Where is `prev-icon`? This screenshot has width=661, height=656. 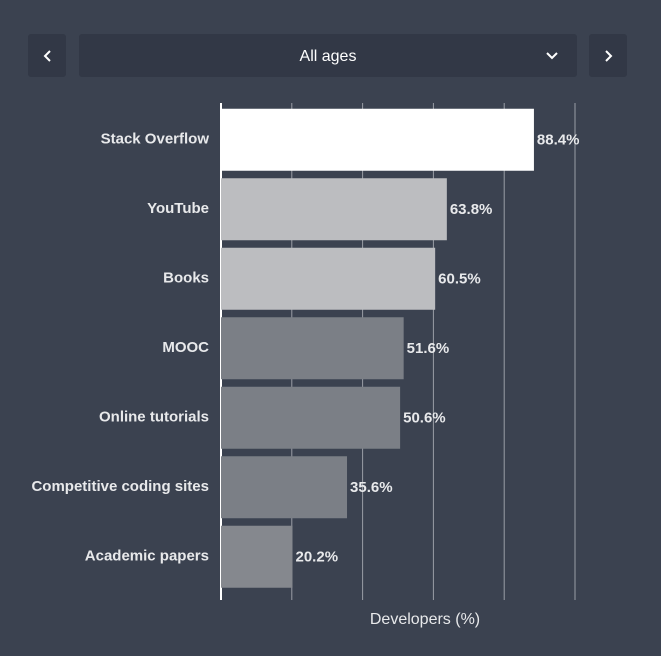
prev-icon is located at coordinates (47, 56).